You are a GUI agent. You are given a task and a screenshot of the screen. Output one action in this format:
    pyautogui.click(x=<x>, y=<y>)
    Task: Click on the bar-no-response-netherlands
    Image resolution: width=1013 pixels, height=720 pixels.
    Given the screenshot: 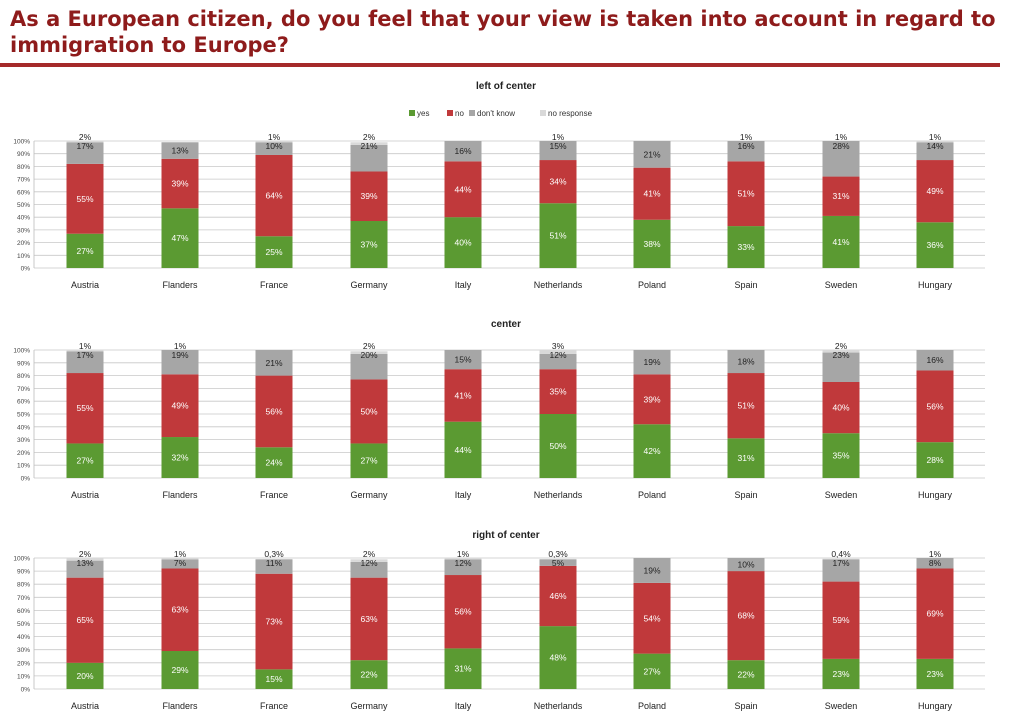 What is the action you would take?
    pyautogui.click(x=558, y=352)
    